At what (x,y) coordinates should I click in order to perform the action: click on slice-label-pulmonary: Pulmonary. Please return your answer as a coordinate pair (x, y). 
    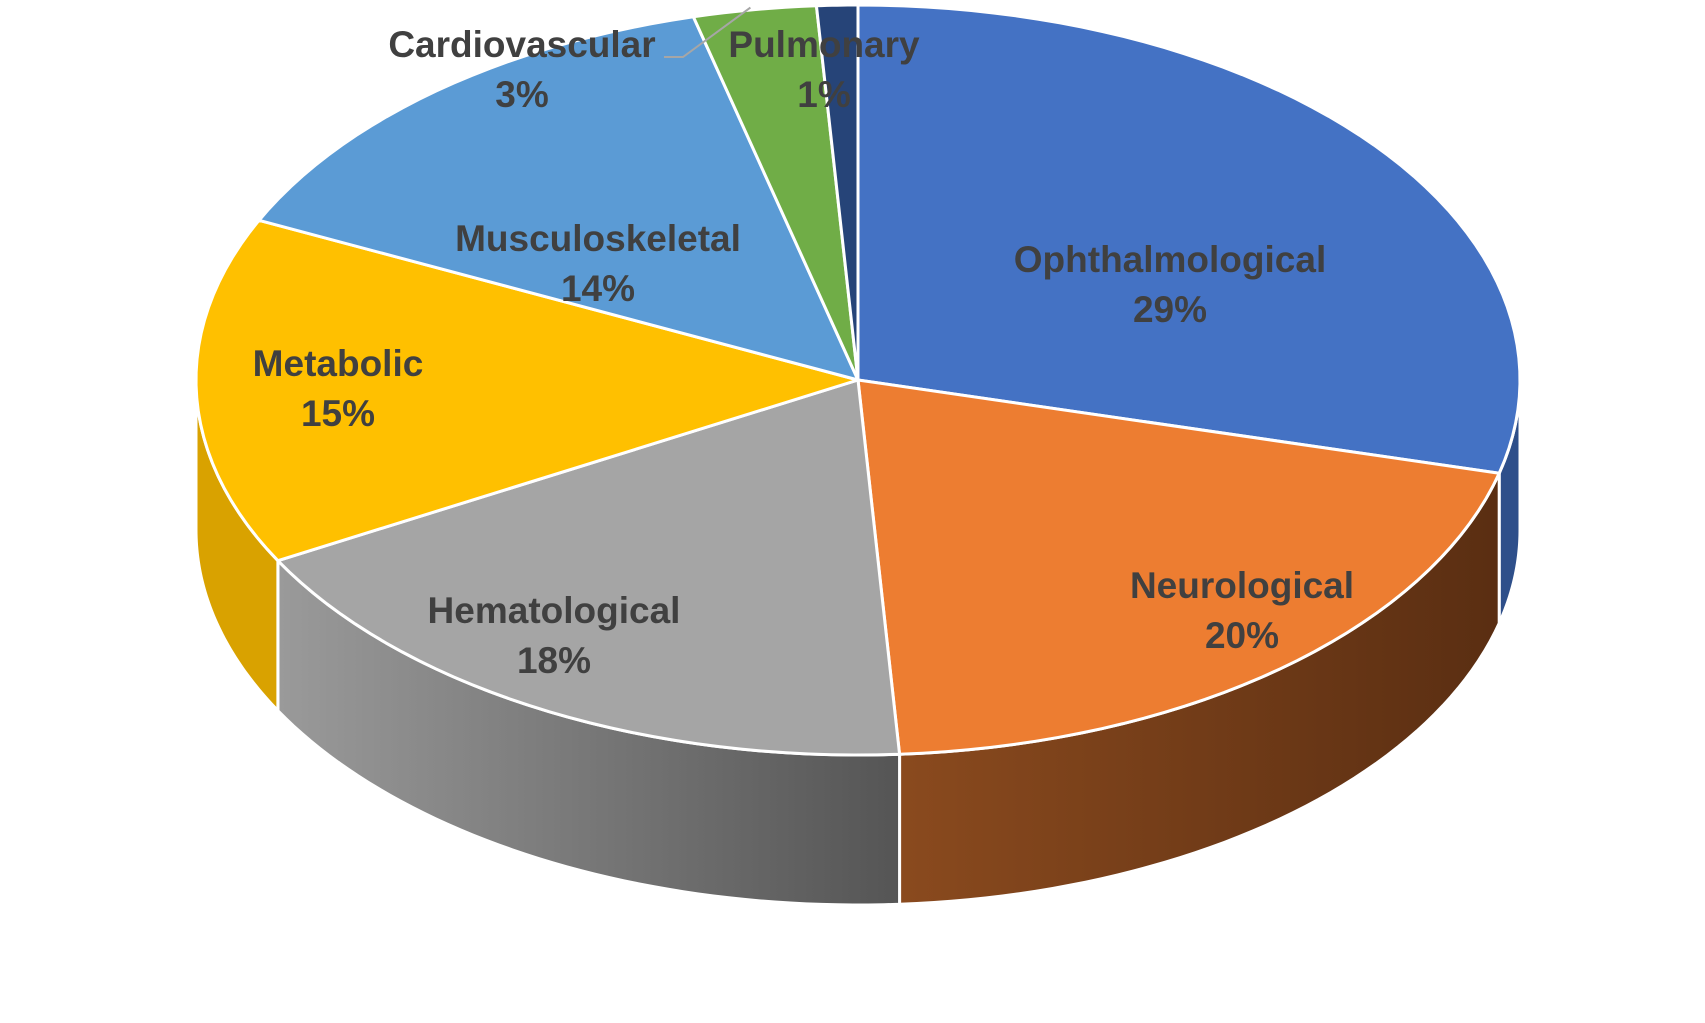
    Looking at the image, I should click on (824, 44).